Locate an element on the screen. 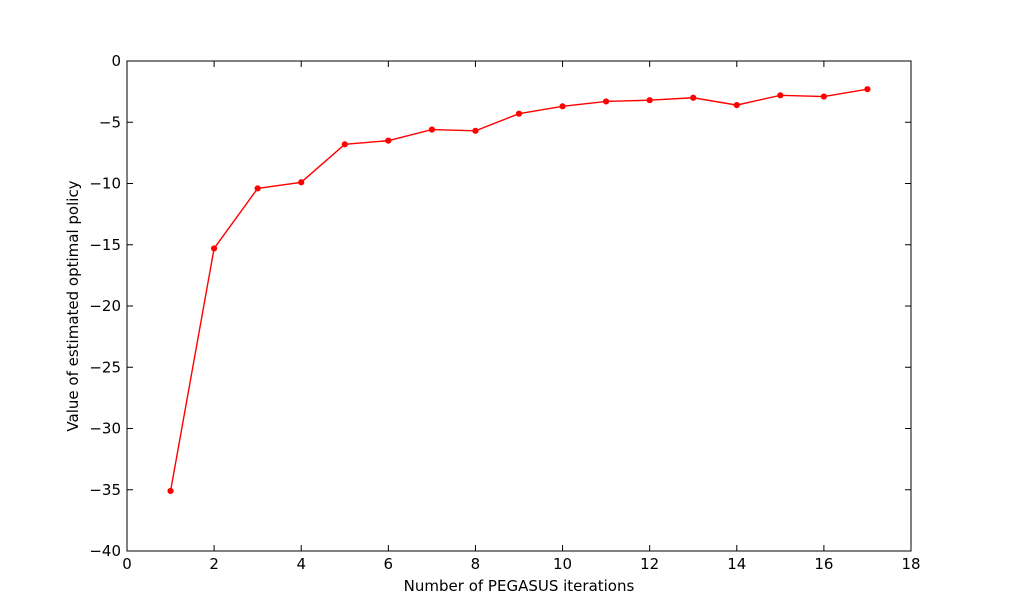 The height and width of the screenshot is (612, 1012). x-tick-label: 14 is located at coordinates (736, 564).